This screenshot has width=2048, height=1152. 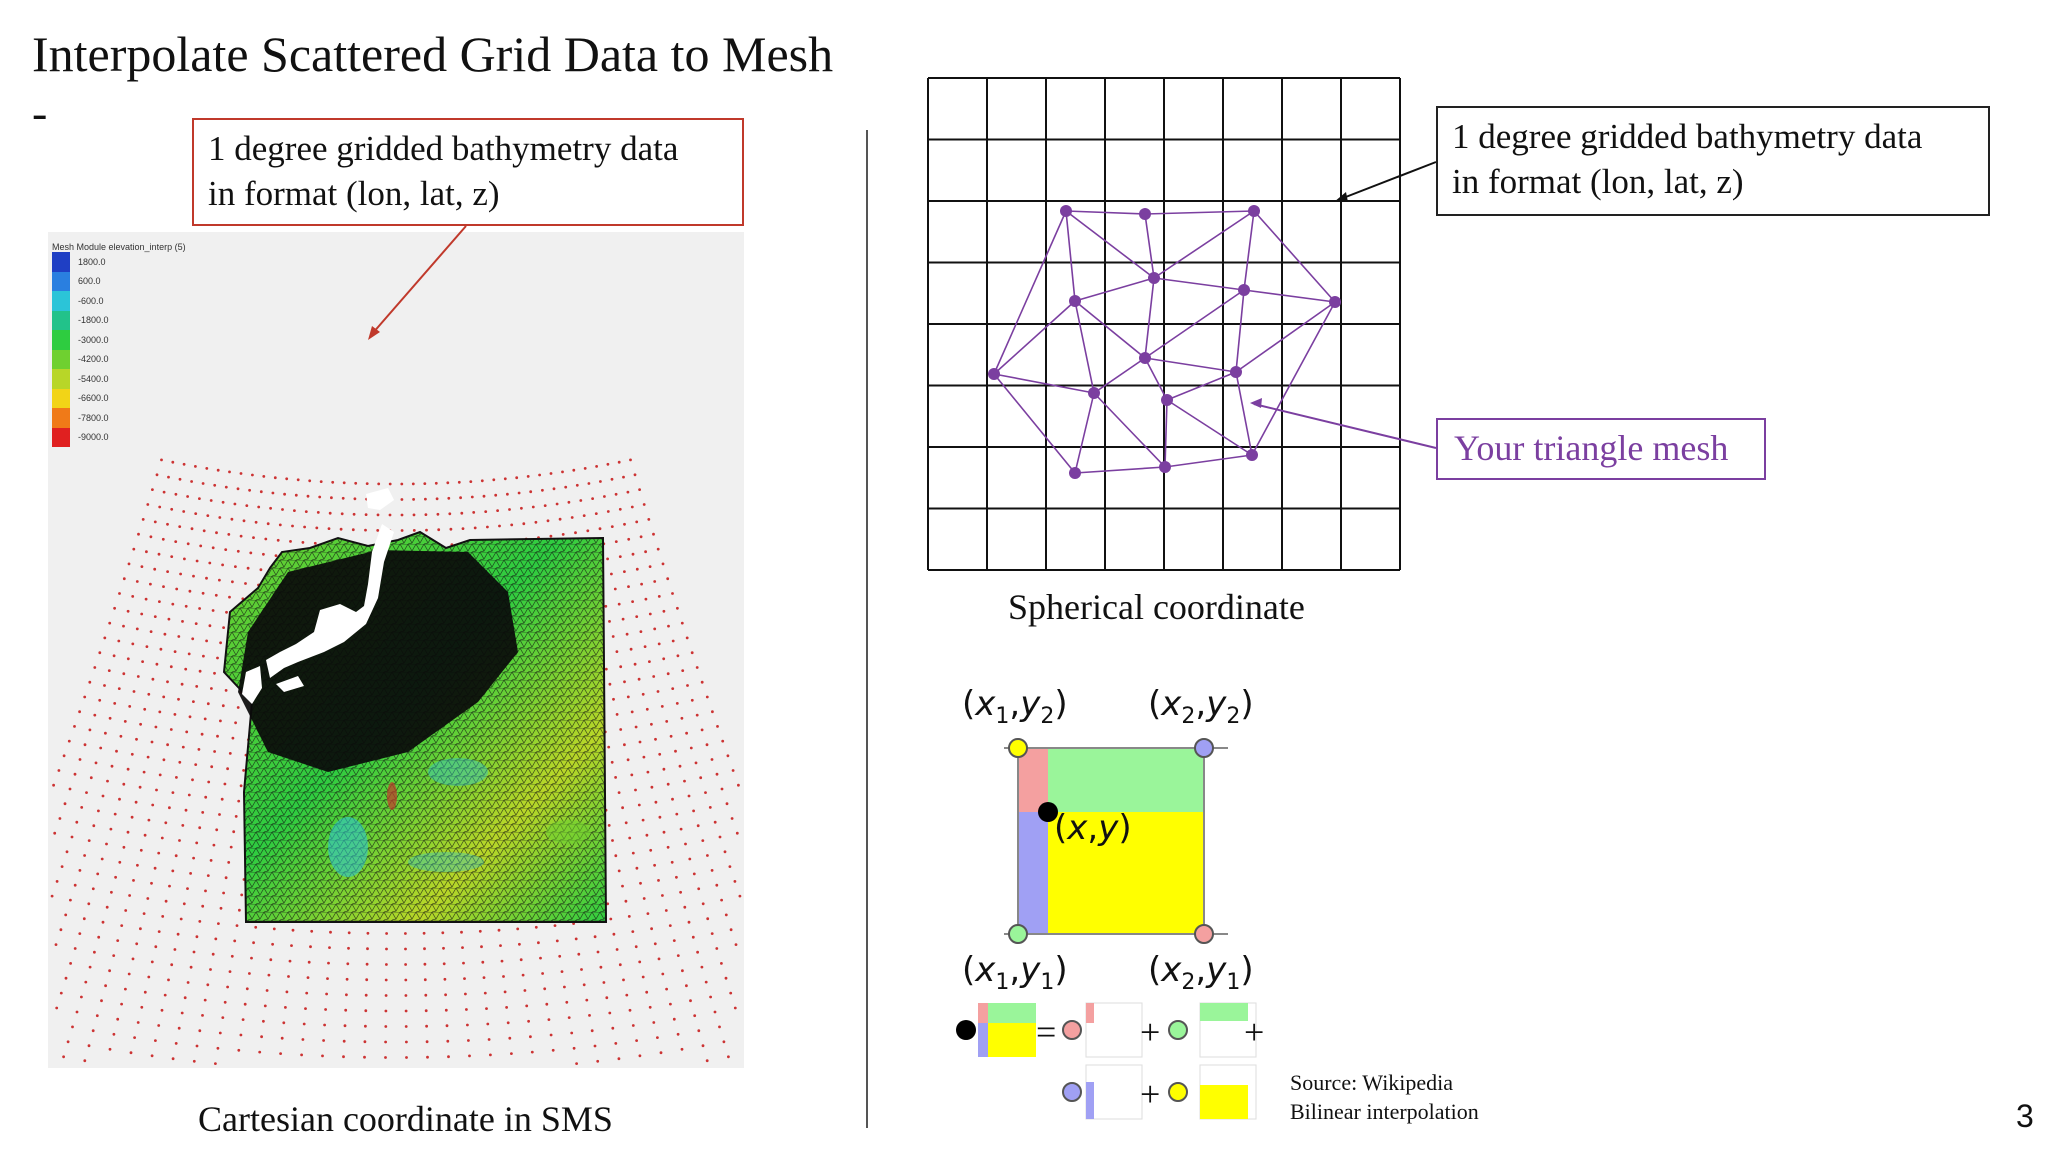 What do you see at coordinates (1048, 812) in the screenshot?
I see `interp-point-dot` at bounding box center [1048, 812].